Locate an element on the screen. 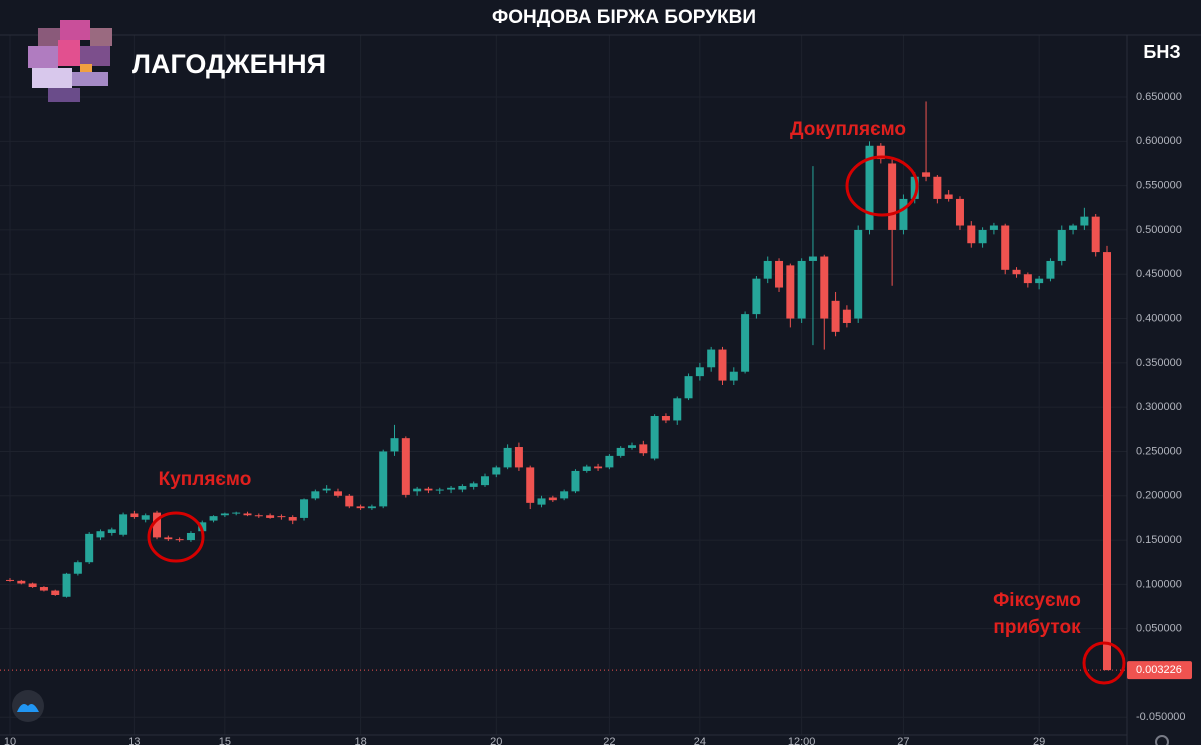 This screenshot has height=745, width=1201. y-tick-label: 0.300000 is located at coordinates (1159, 407).